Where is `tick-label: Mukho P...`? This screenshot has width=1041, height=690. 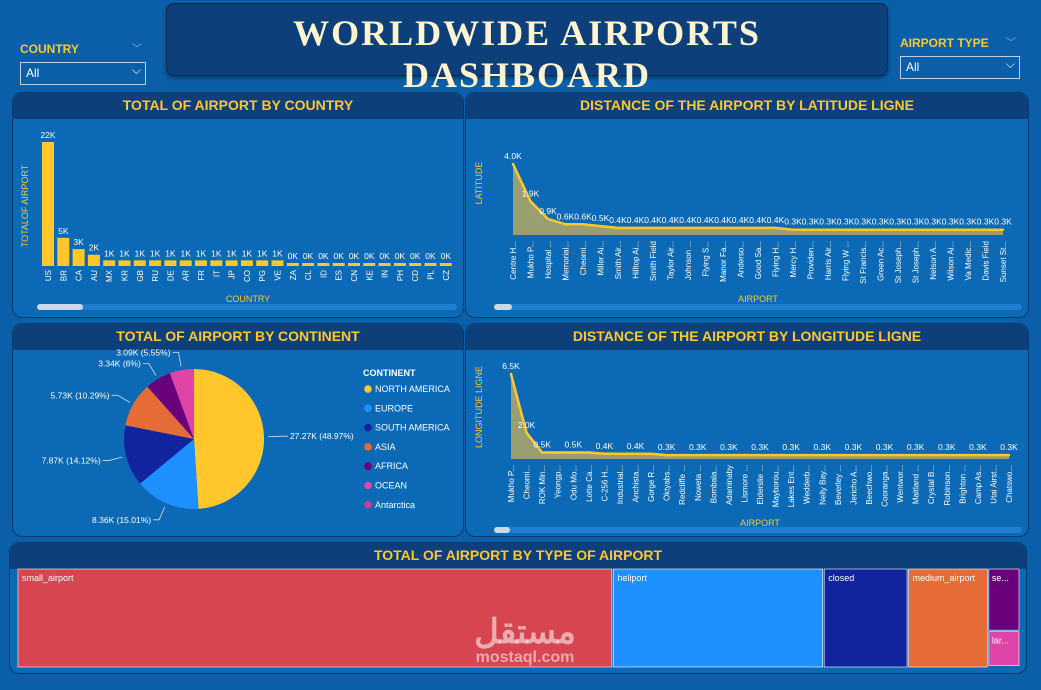 tick-label: Mukho P... is located at coordinates (531, 259).